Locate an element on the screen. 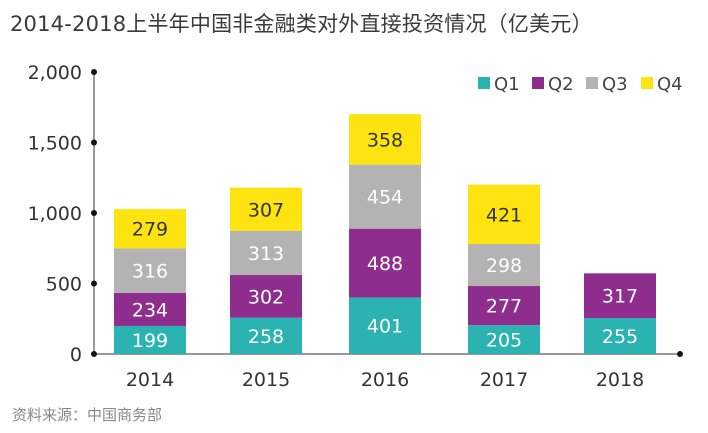  data-label: 307 is located at coordinates (266, 210).